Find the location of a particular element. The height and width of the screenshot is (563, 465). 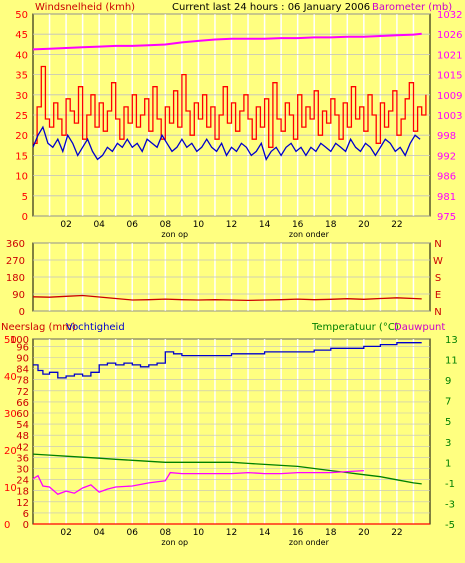

rain-y-tick-label: 10 is located at coordinates (10, 488).